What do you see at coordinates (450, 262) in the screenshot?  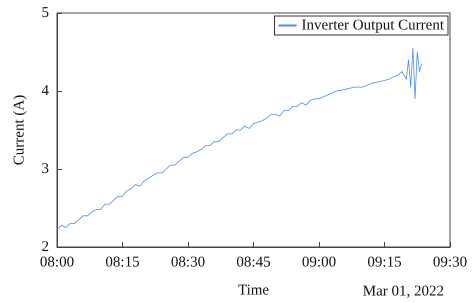 I see `x-tick-label: 09:30` at bounding box center [450, 262].